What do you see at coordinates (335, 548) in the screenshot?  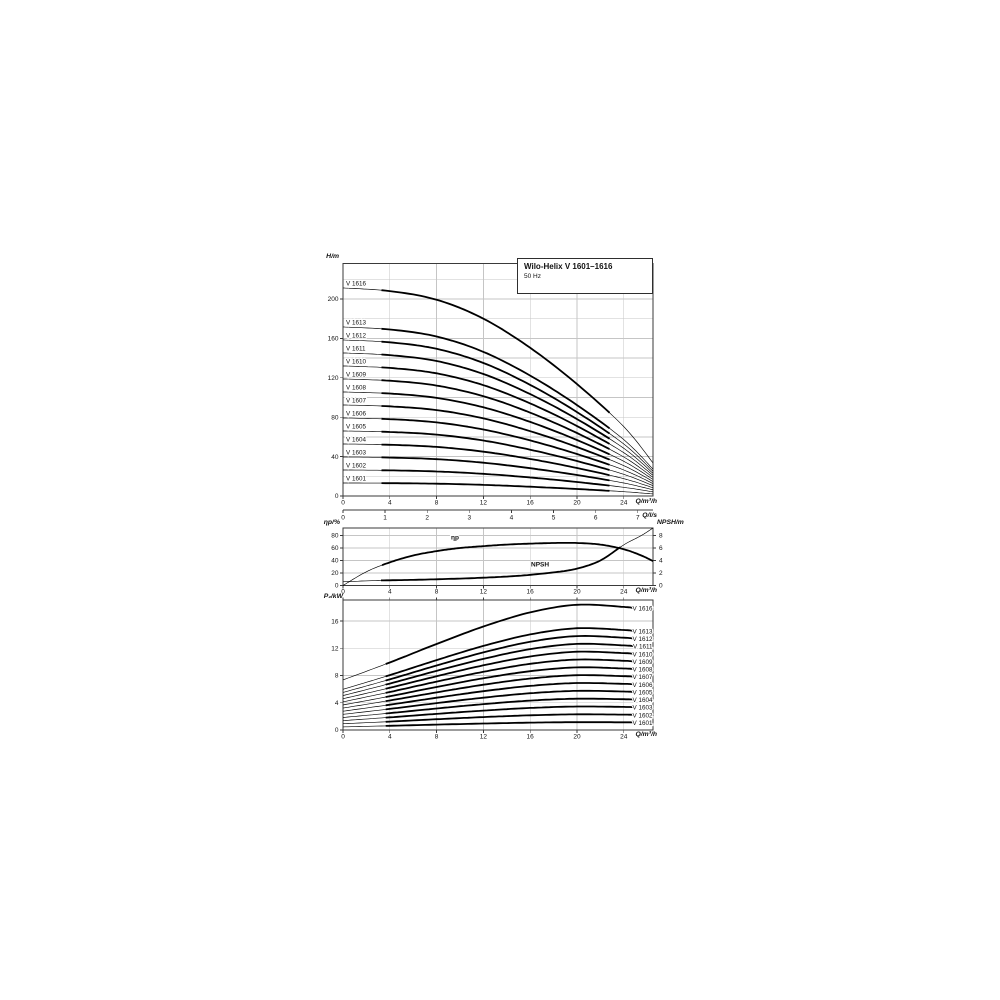 I see `tick-label: 60` at bounding box center [335, 548].